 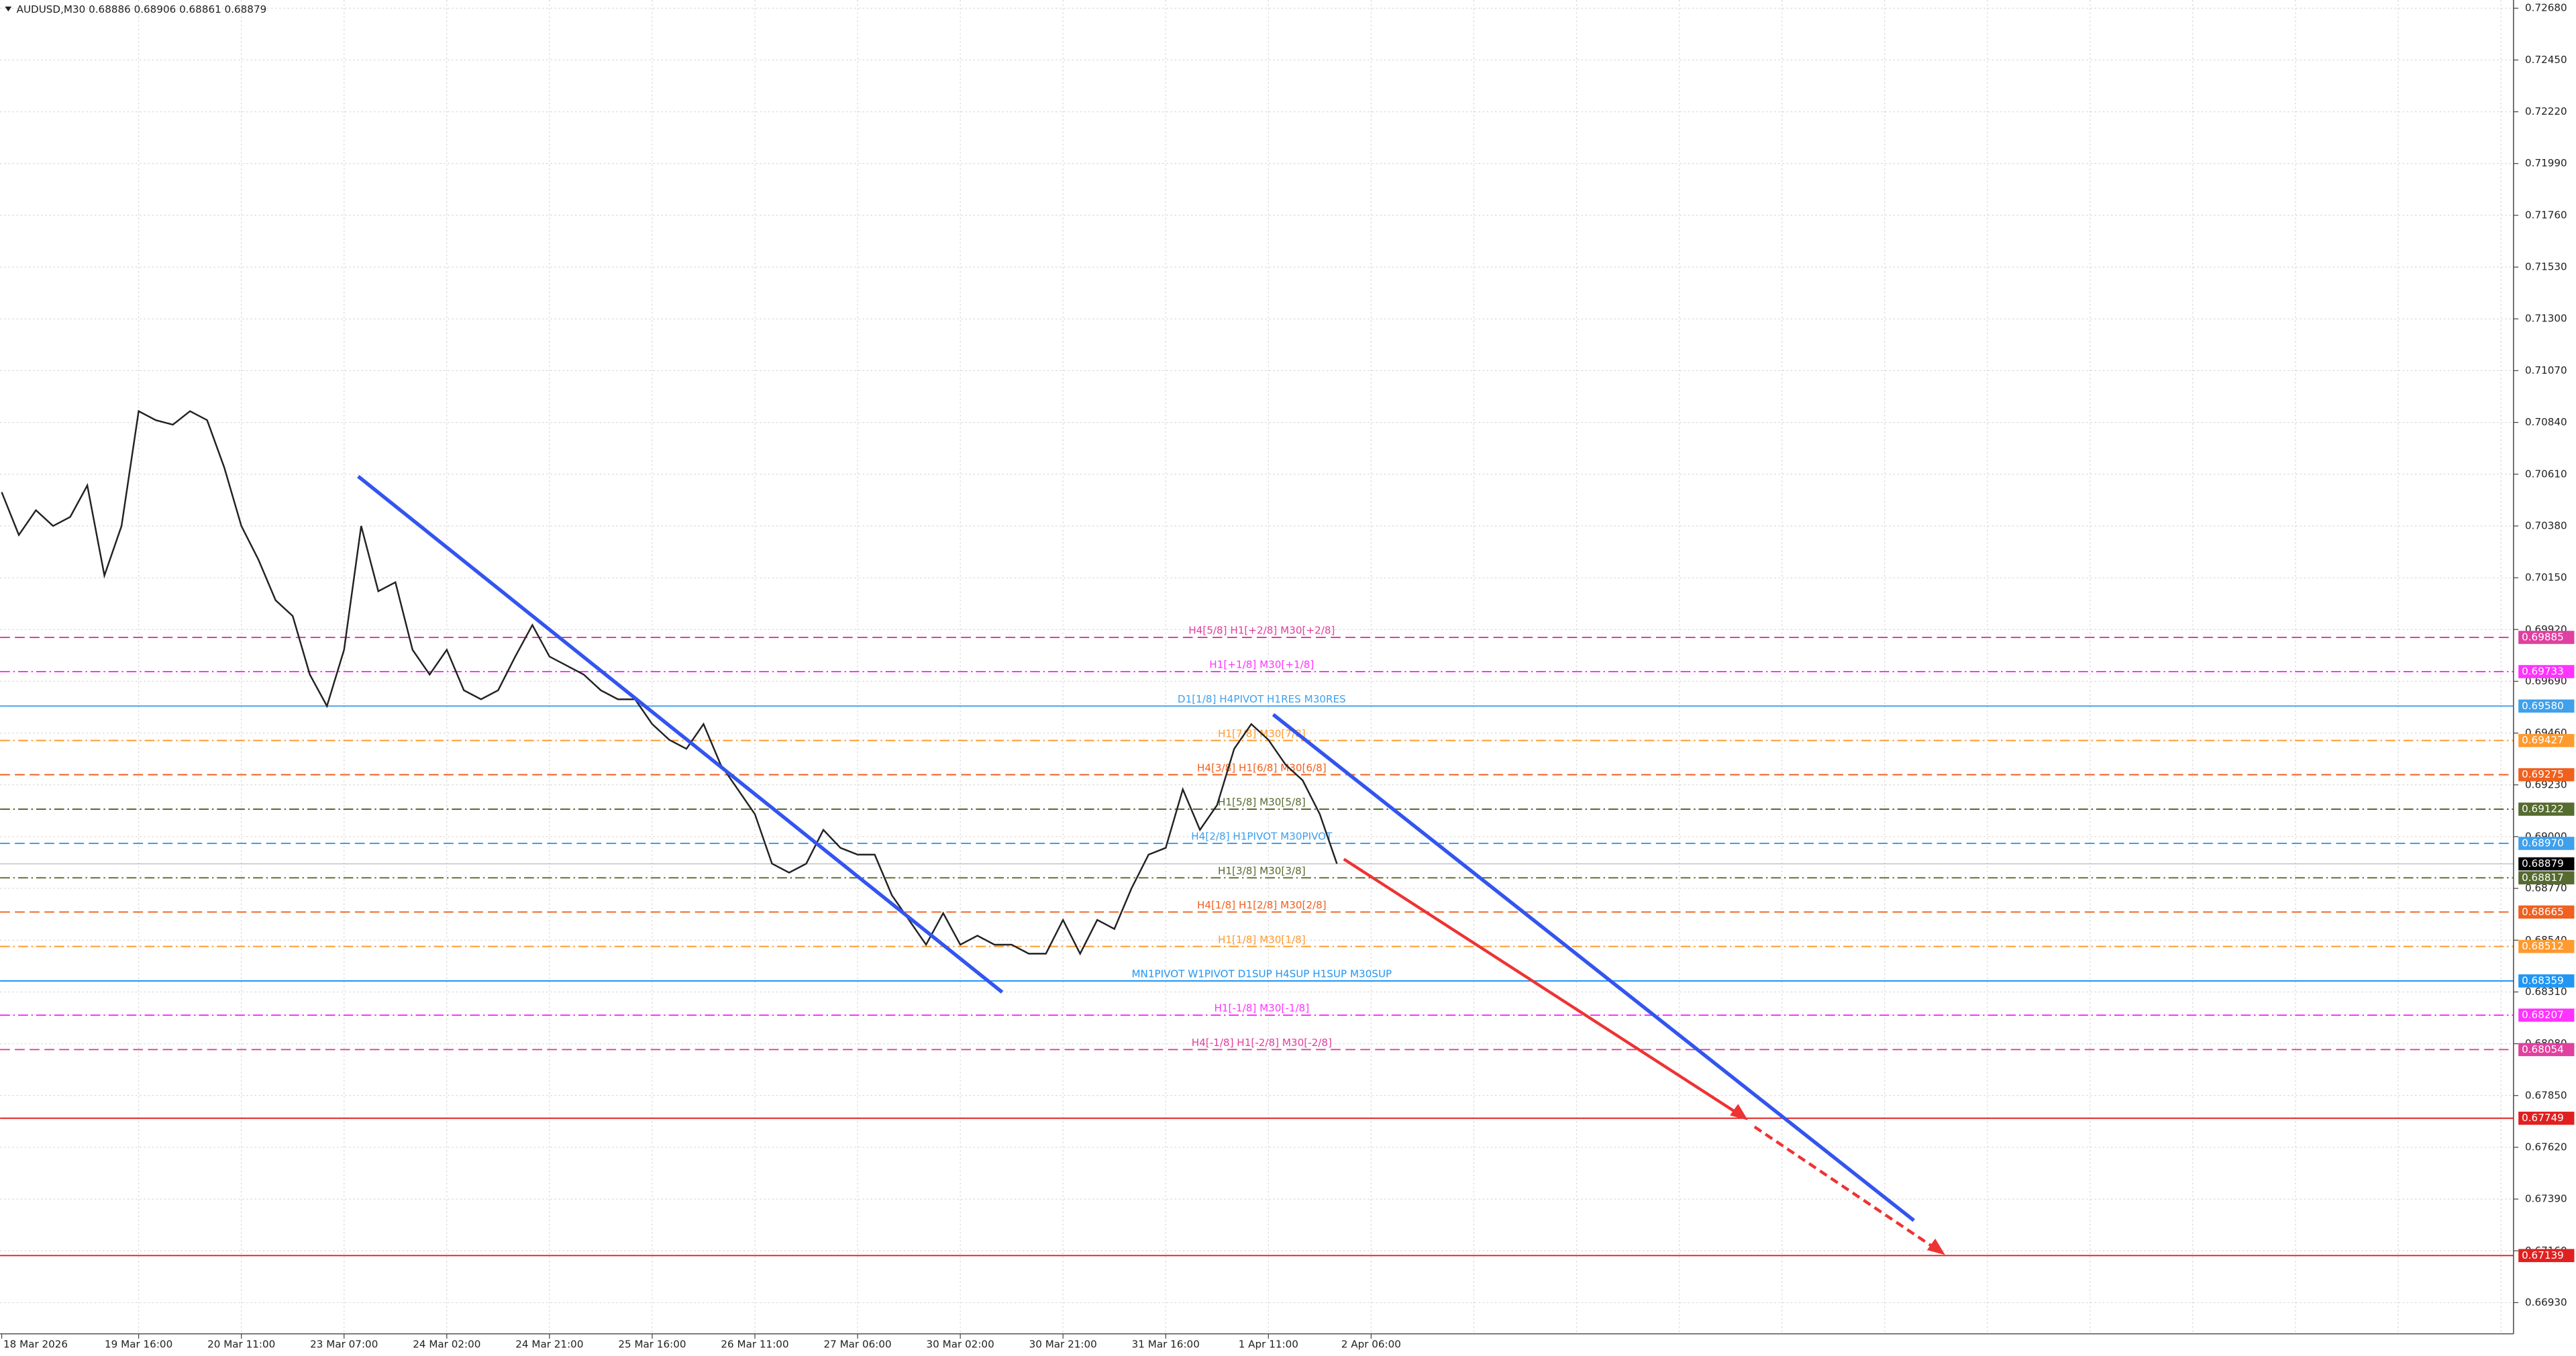 I want to click on x-tick-label: 19 Mar 16:00, so click(x=138, y=1344).